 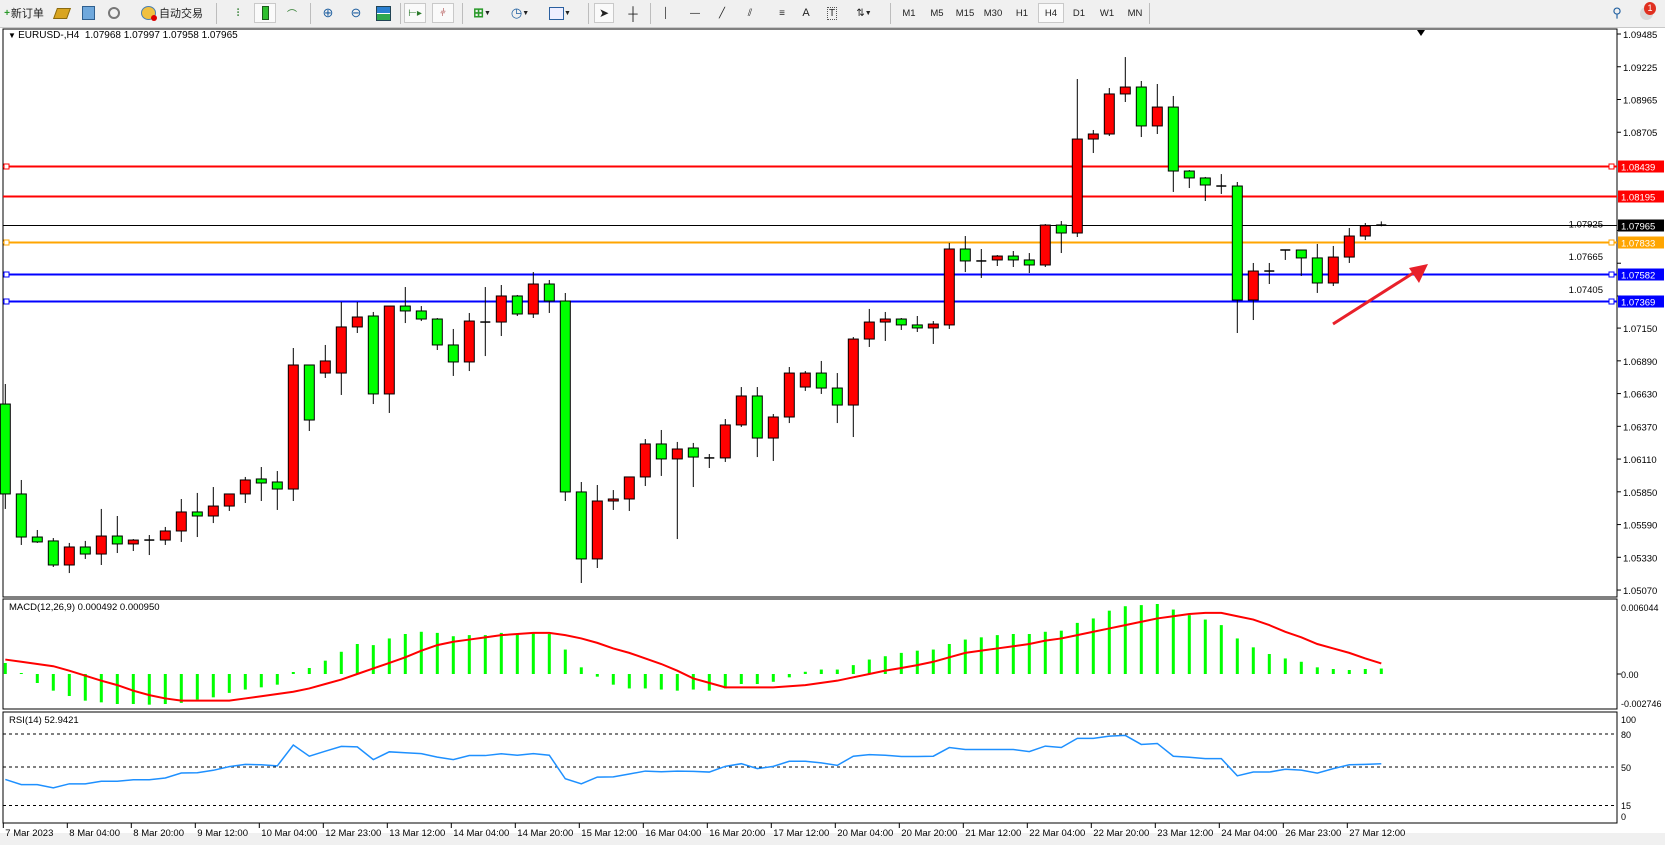 I want to click on fibonacci-icon: ≡, so click(x=782, y=13).